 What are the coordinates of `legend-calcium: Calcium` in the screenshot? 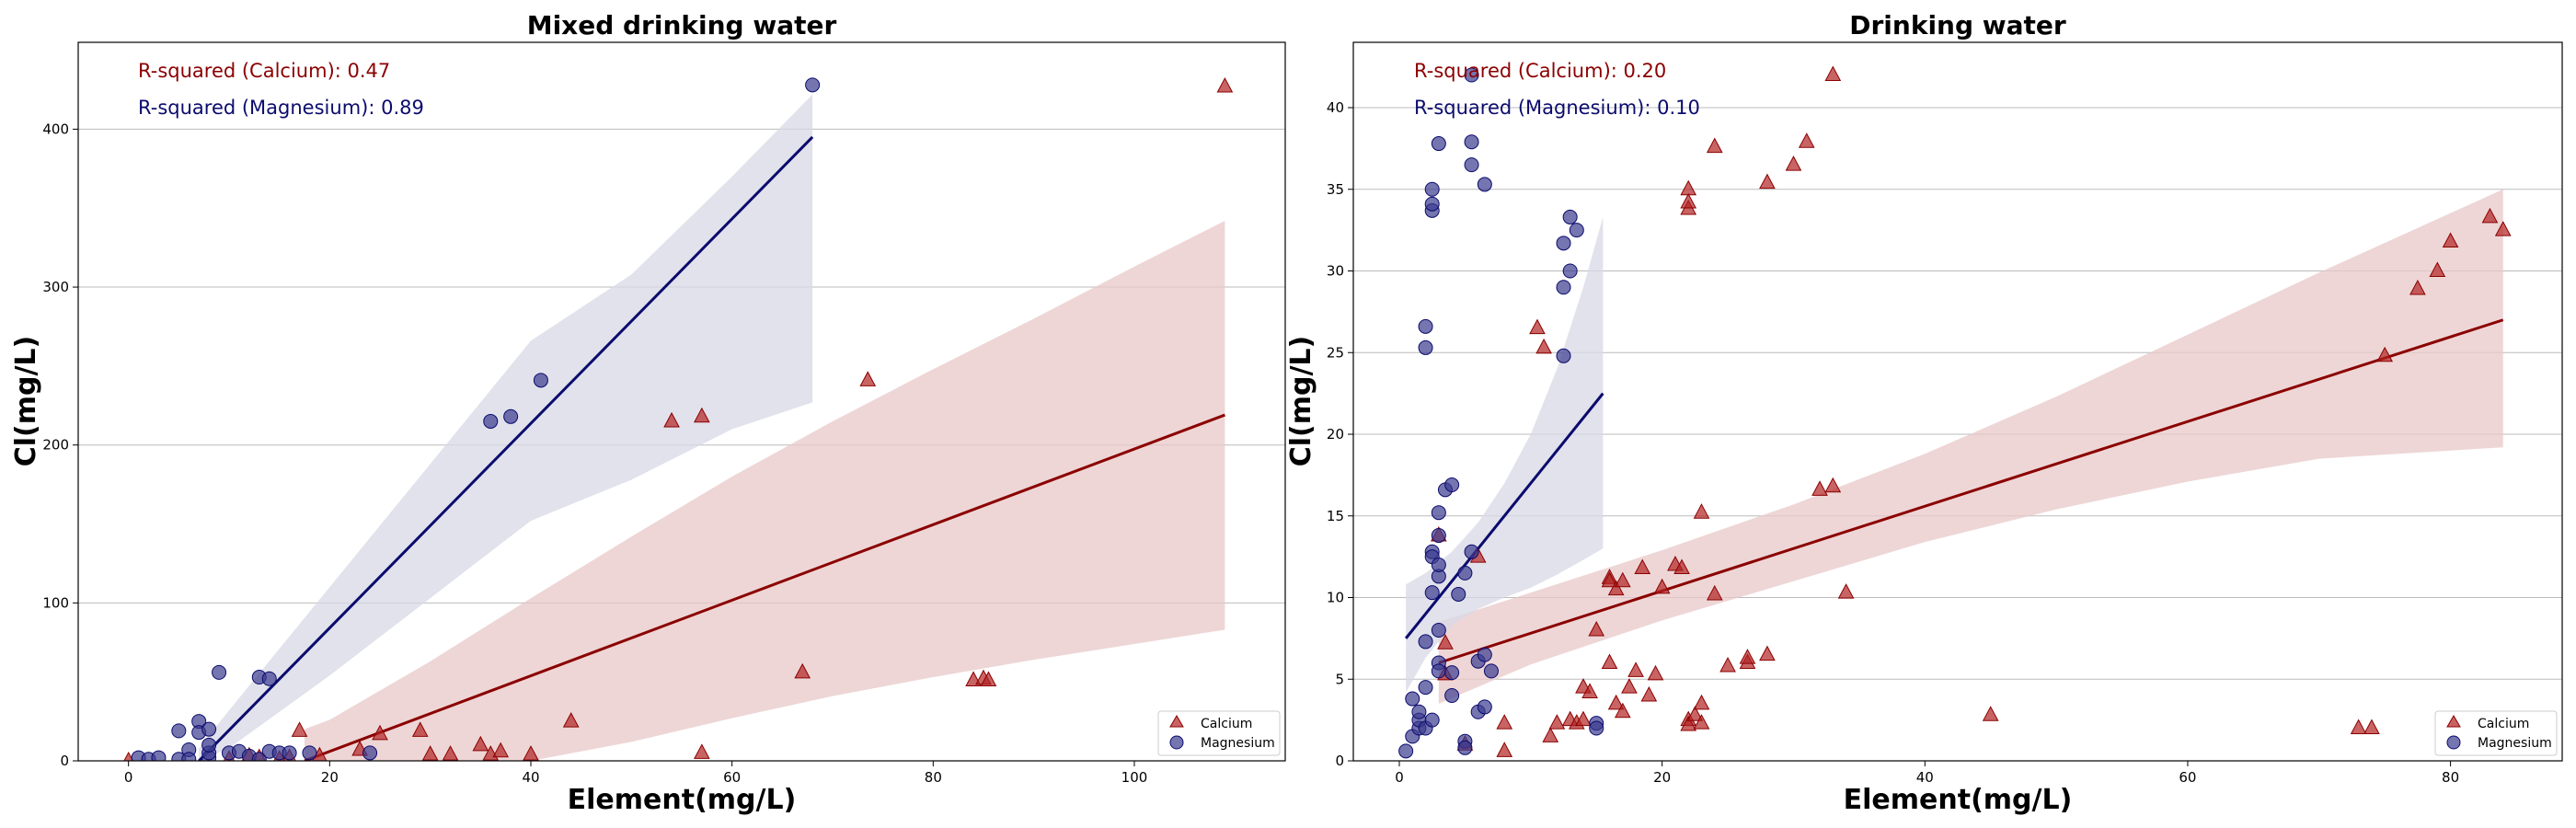 It's located at (1226, 724).